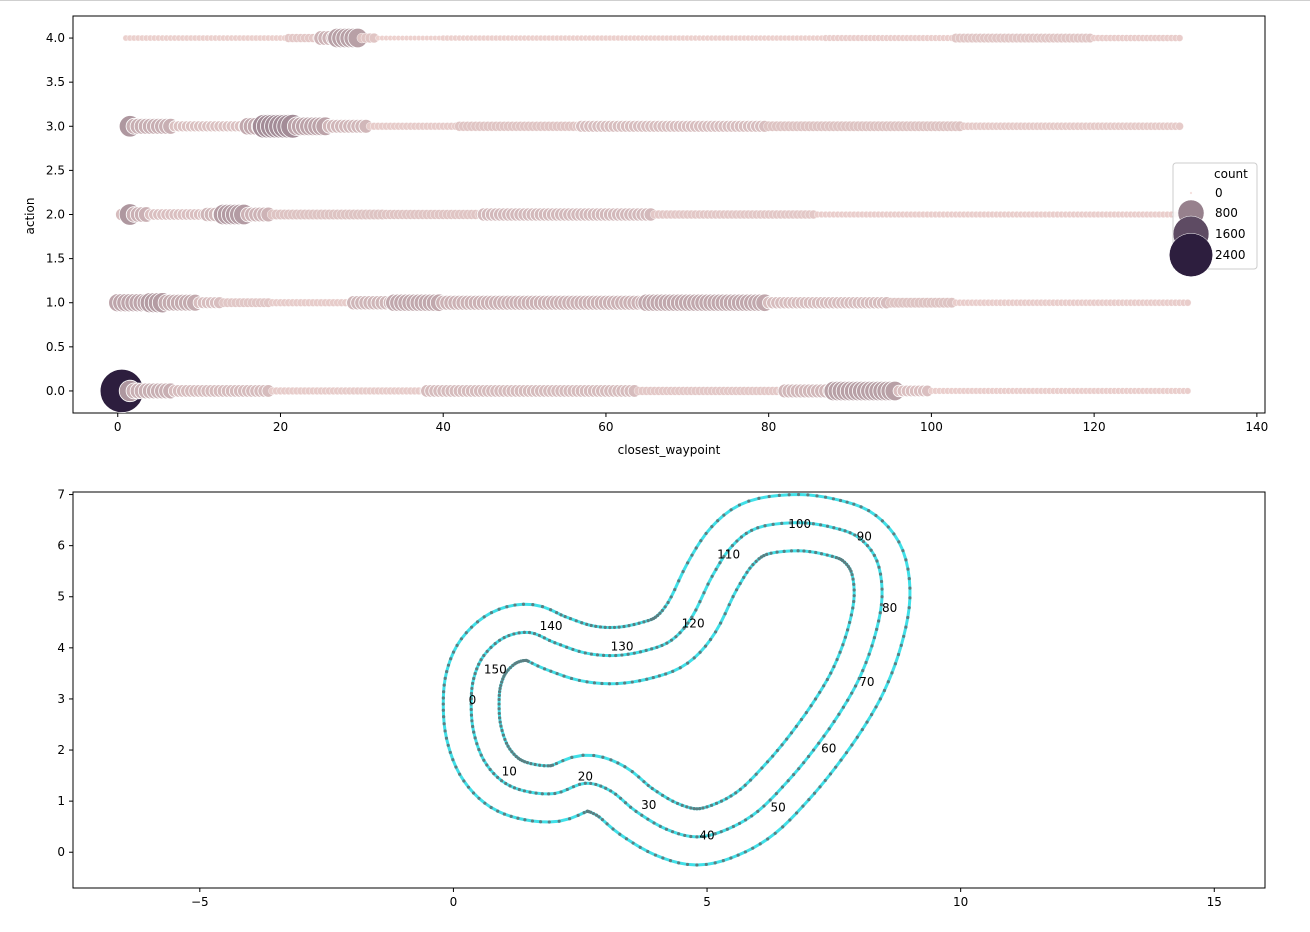  What do you see at coordinates (443, 427) in the screenshot?
I see `x-tick-label: 40` at bounding box center [443, 427].